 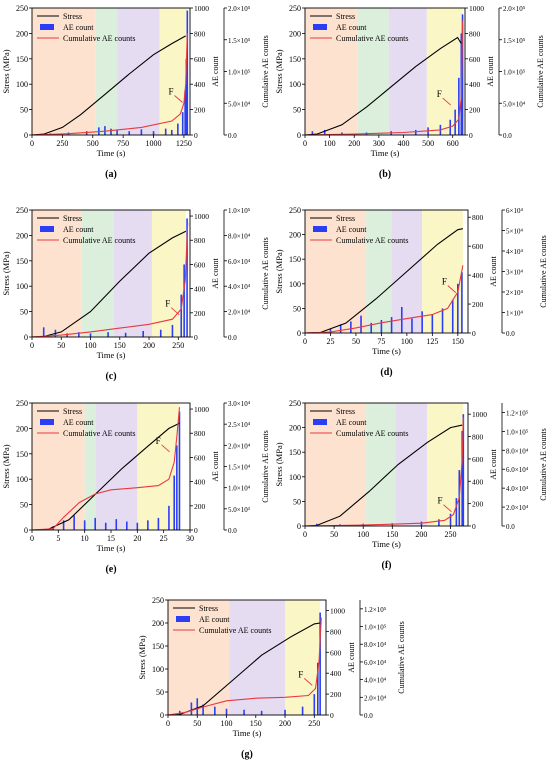 I want to click on x-tick-label: 20, so click(x=137, y=538).